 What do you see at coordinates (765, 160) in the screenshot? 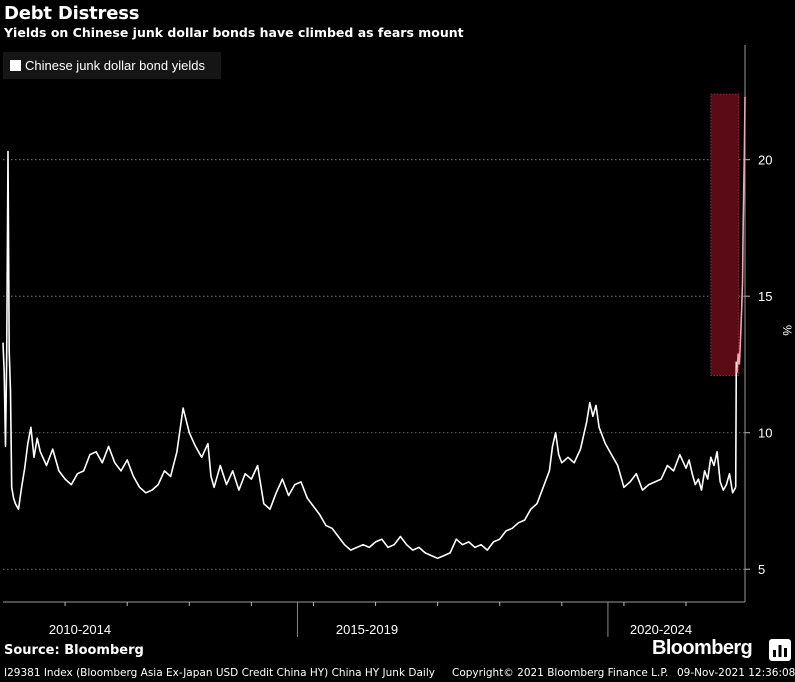
I see `y-tick-label-20: 20` at bounding box center [765, 160].